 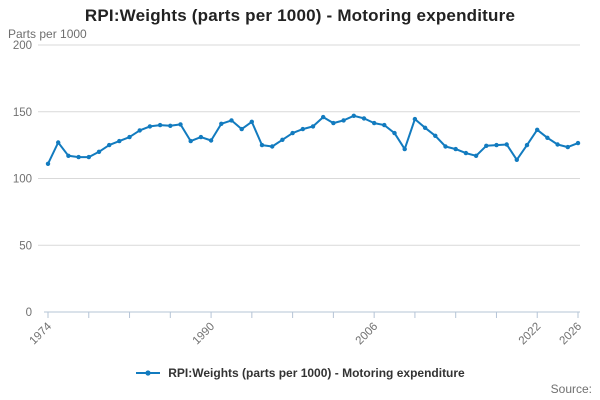 What do you see at coordinates (41, 333) in the screenshot?
I see `x-axis-tick-label: 1974` at bounding box center [41, 333].